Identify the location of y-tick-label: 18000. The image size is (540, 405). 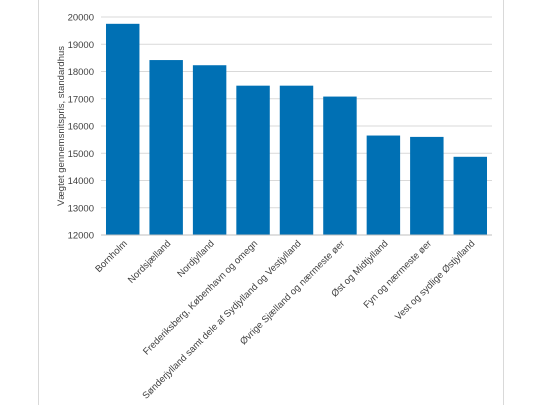
(81, 72).